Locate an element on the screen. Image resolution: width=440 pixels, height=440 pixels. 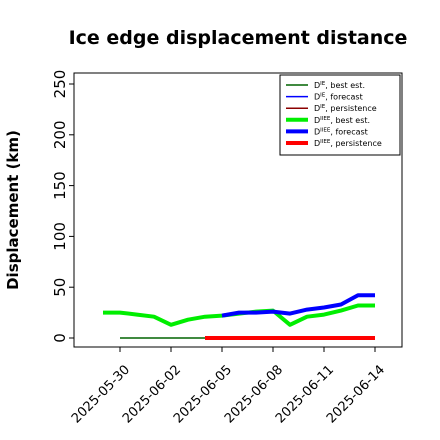
y-axis: 0 50 100 150 200 250 is located at coordinates (62, 206).